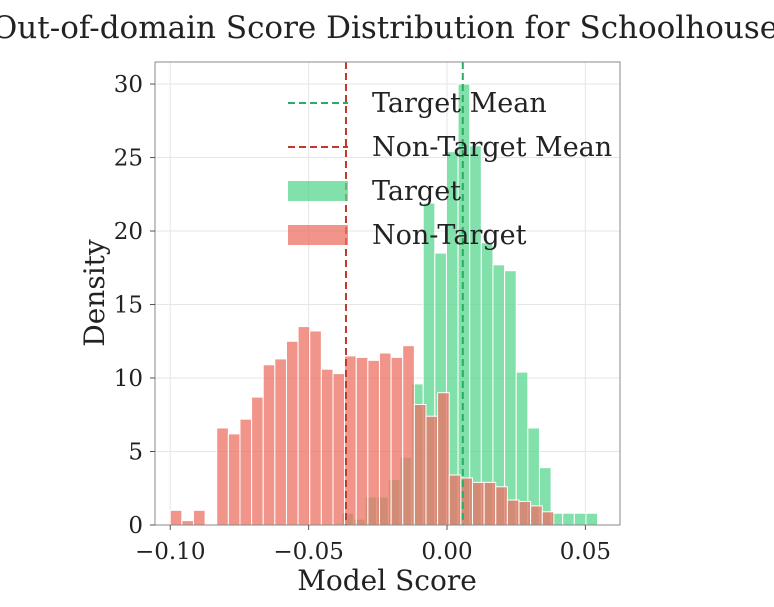 The image size is (774, 607). Describe the element at coordinates (135, 453) in the screenshot. I see `y-tick-label: 5` at that location.